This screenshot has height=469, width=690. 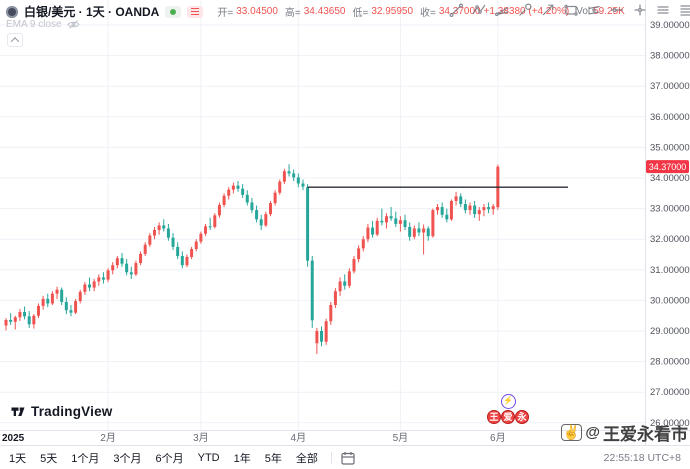 I want to click on low-value: 32.95950, so click(x=392, y=11).